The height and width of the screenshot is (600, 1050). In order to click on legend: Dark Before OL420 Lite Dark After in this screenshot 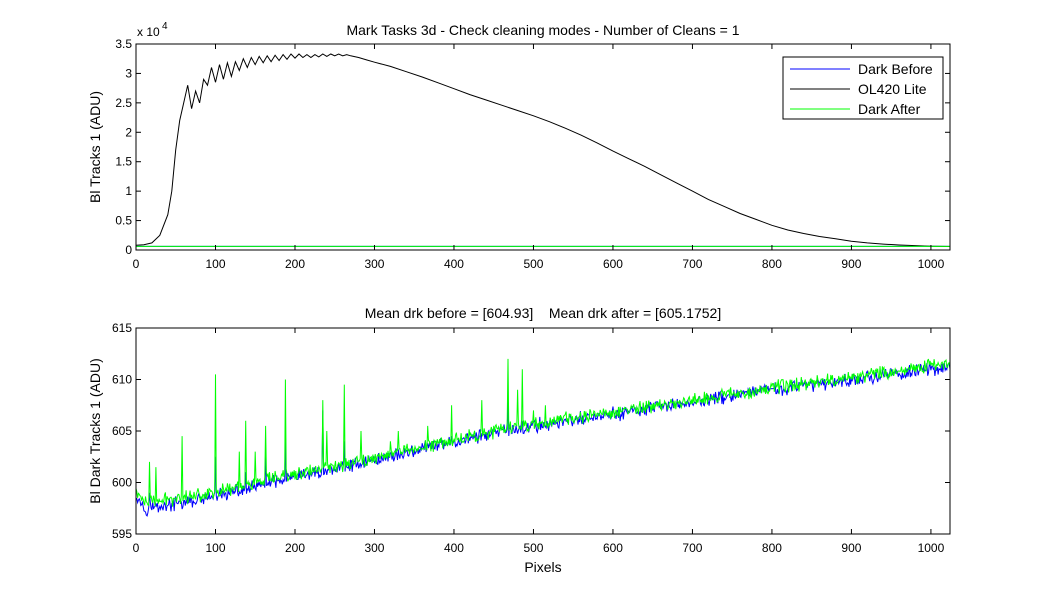, I will do `click(863, 88)`.